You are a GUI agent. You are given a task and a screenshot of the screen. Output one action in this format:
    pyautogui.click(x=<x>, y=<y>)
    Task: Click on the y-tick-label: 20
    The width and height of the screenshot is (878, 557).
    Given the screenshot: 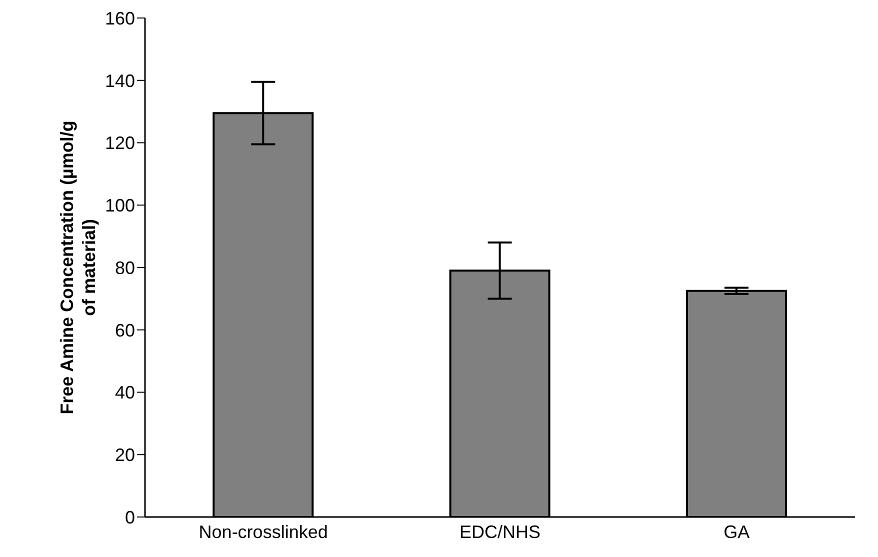 What is the action you would take?
    pyautogui.click(x=124, y=455)
    